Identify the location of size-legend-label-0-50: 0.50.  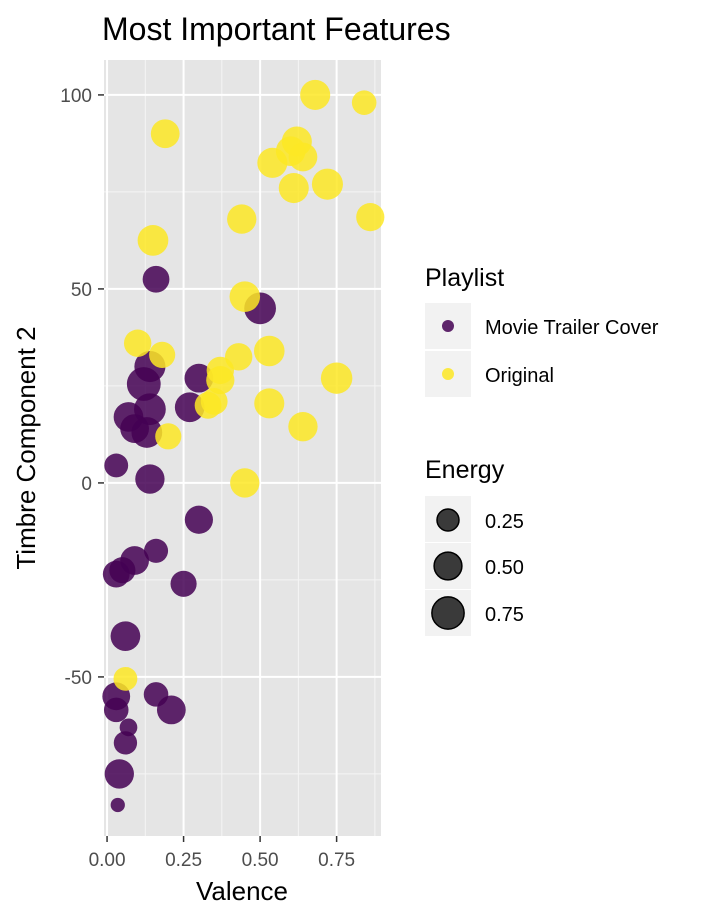
(504, 568).